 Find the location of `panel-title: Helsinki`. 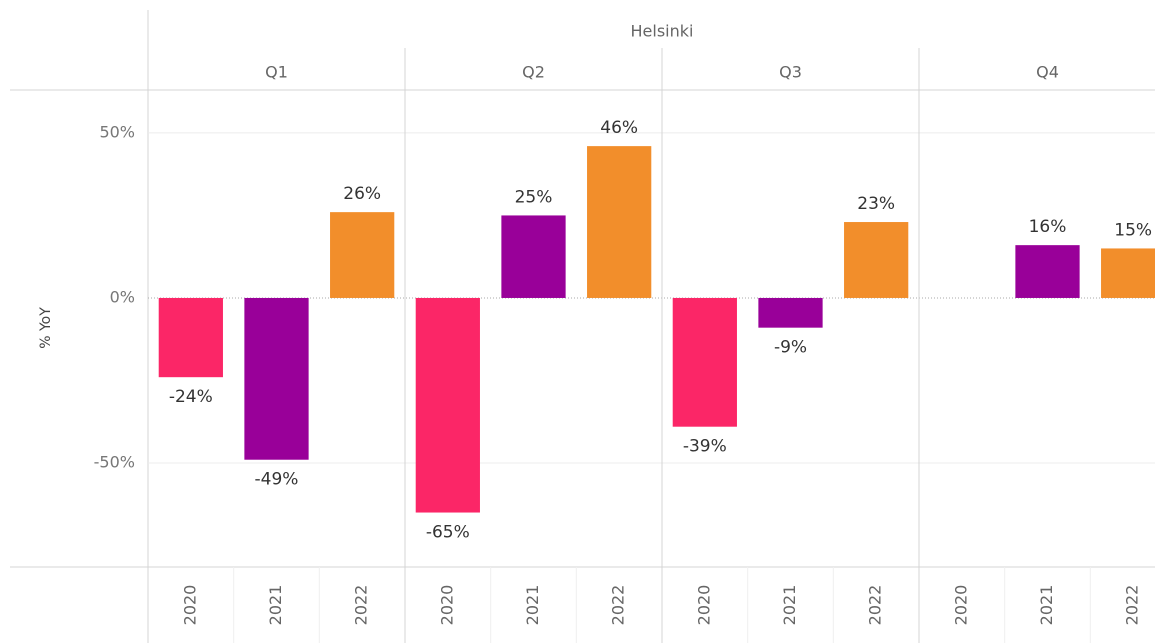

panel-title: Helsinki is located at coordinates (662, 31).